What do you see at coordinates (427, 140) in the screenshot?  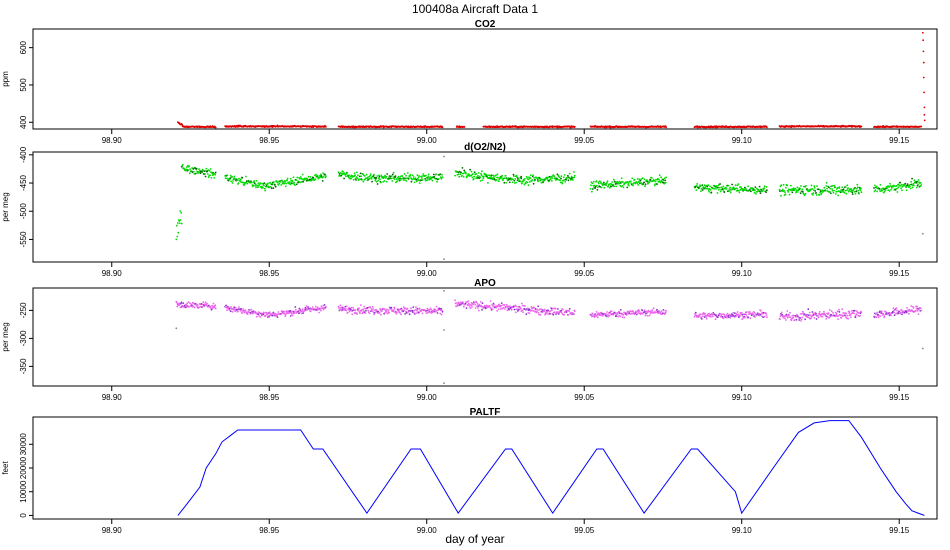 I see `x-tick-label: 99.00` at bounding box center [427, 140].